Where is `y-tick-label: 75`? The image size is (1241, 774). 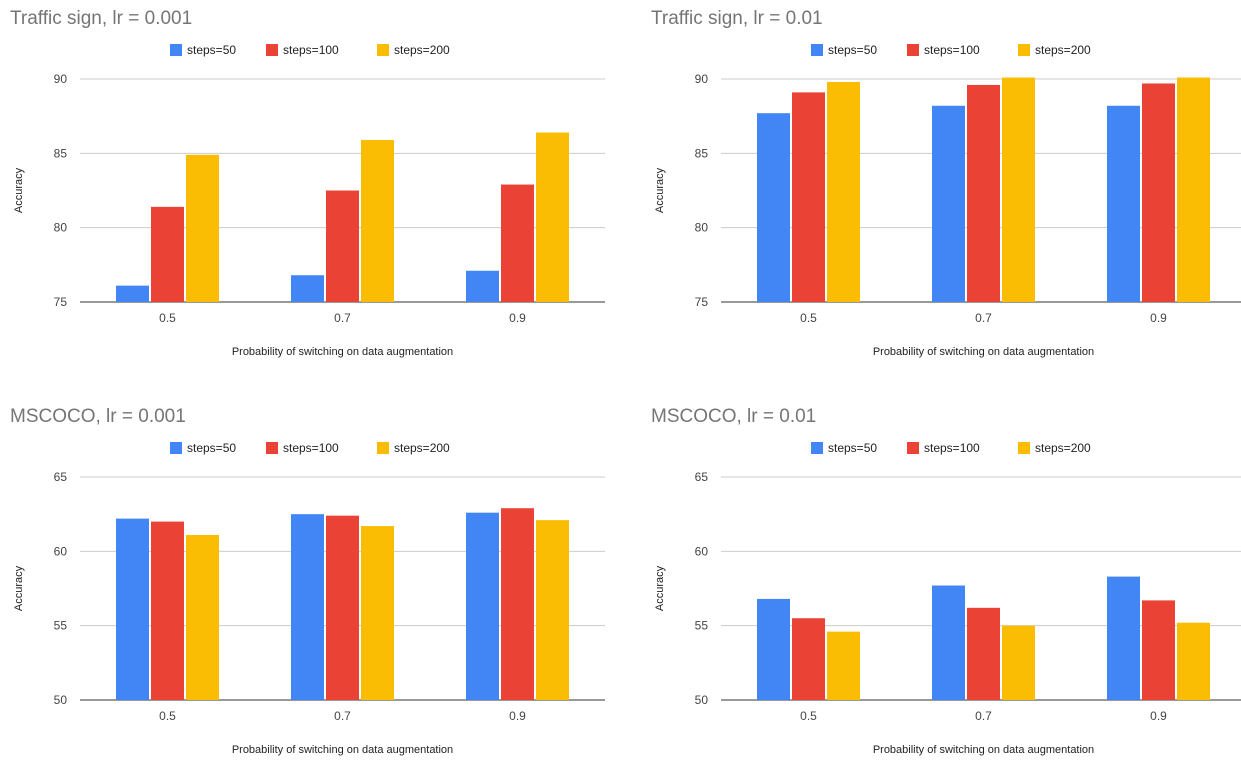 y-tick-label: 75 is located at coordinates (702, 302).